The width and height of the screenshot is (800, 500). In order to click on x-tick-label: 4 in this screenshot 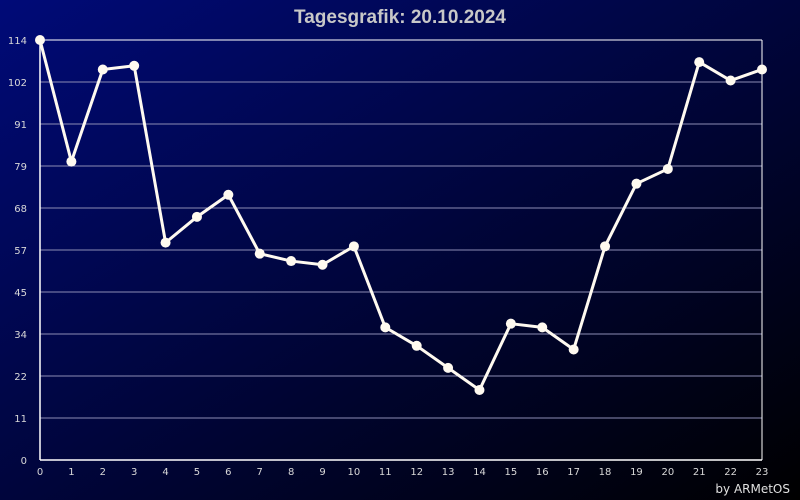, I will do `click(165, 472)`.